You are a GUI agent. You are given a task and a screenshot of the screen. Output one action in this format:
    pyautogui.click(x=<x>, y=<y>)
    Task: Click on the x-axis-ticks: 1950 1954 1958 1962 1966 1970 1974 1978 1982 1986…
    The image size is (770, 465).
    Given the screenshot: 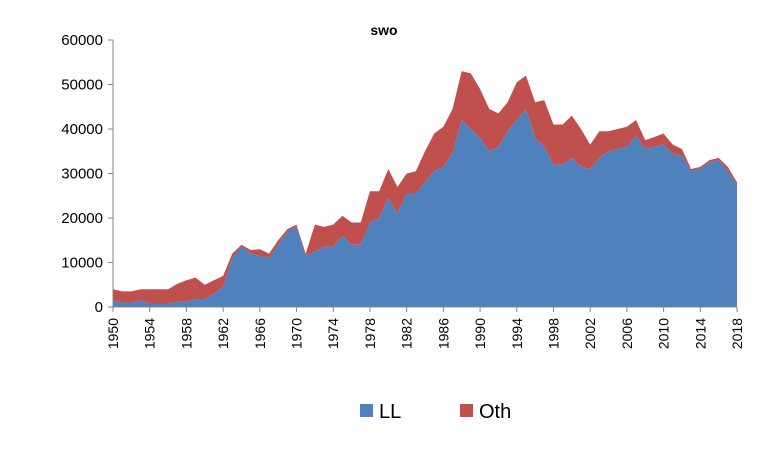 What is the action you would take?
    pyautogui.click(x=425, y=328)
    